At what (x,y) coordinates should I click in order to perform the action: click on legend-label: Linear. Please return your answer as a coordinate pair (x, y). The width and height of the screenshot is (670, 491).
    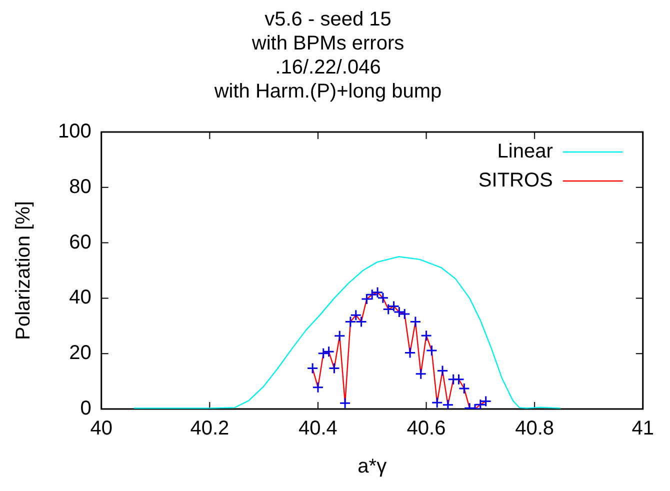
    Looking at the image, I should click on (525, 151).